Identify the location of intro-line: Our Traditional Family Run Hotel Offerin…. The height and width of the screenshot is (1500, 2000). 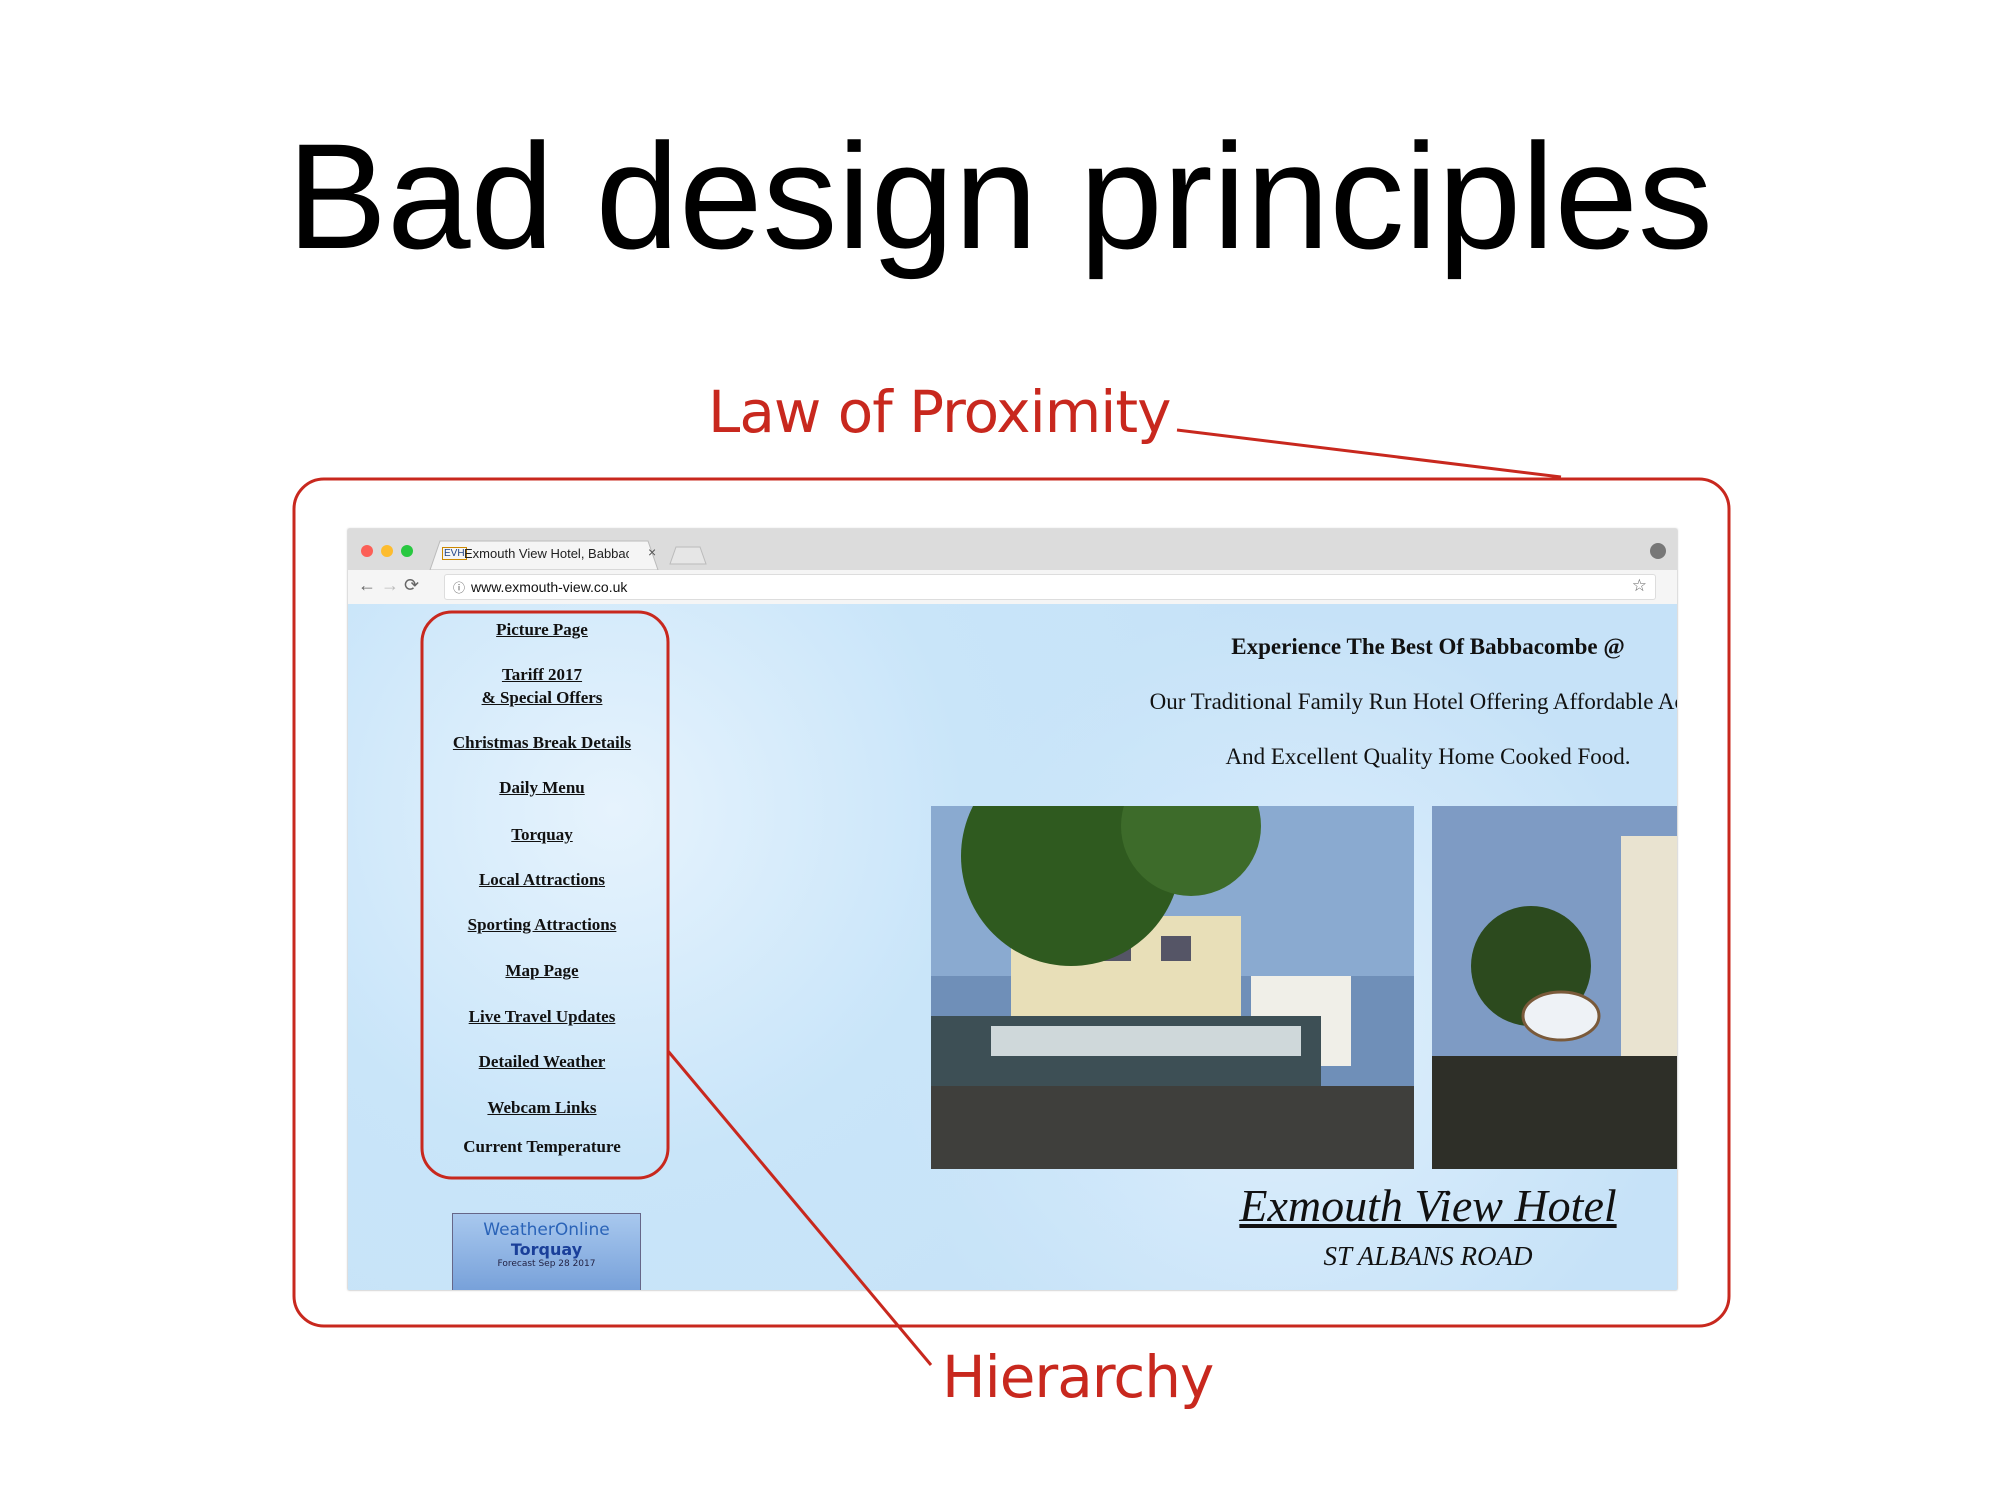
(1413, 701).